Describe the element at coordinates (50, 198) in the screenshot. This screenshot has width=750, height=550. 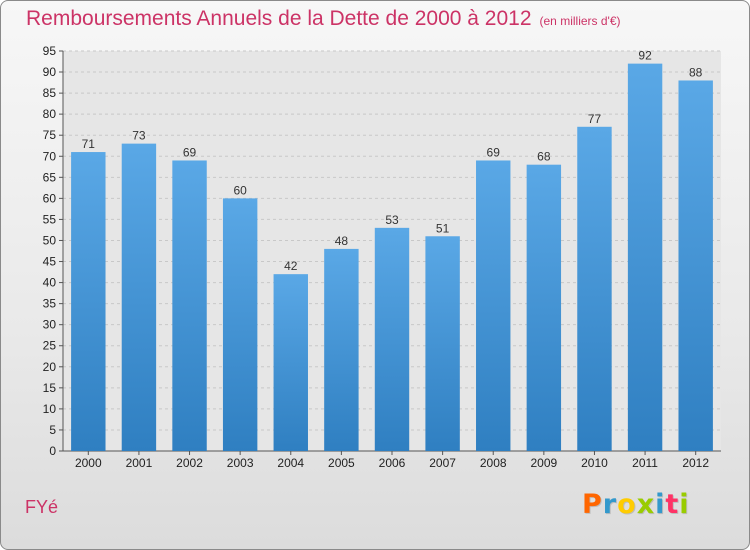
I see `y-tick-label: 60` at that location.